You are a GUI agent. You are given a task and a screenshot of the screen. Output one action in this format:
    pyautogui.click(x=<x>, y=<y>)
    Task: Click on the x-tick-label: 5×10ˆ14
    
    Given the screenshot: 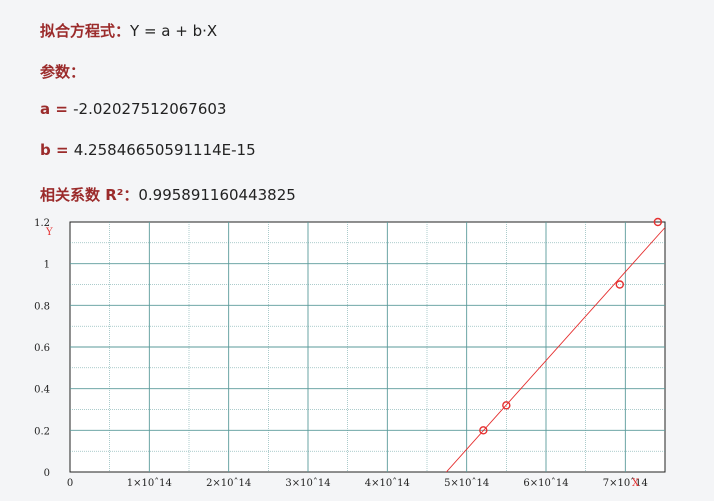 What is the action you would take?
    pyautogui.click(x=466, y=483)
    